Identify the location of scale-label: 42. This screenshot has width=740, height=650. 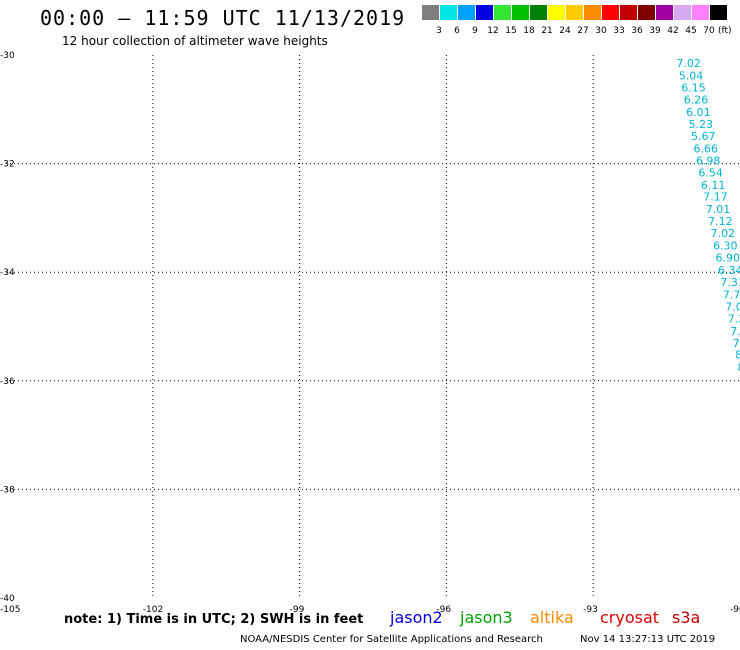
(673, 31).